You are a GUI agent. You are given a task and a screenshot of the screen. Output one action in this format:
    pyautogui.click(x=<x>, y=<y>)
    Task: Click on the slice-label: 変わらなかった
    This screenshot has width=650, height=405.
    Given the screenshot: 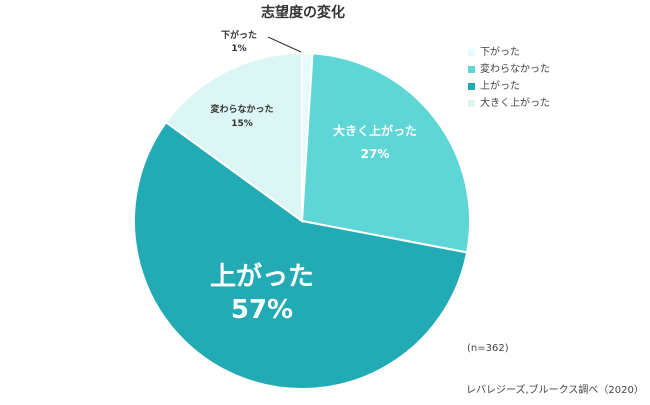 What is the action you would take?
    pyautogui.click(x=241, y=109)
    